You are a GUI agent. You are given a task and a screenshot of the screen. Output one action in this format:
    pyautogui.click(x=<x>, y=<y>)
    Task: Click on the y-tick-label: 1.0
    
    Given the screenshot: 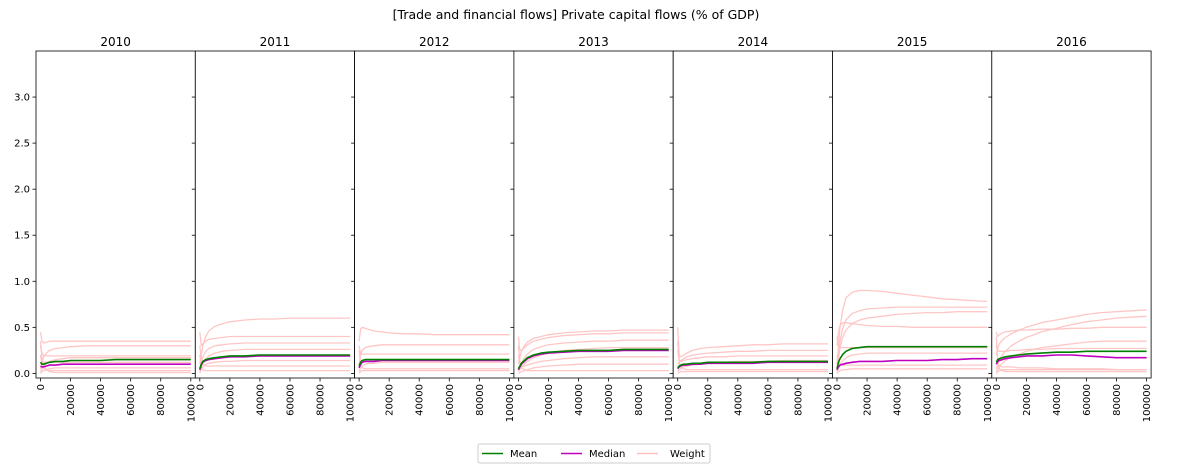 What is the action you would take?
    pyautogui.click(x=22, y=282)
    